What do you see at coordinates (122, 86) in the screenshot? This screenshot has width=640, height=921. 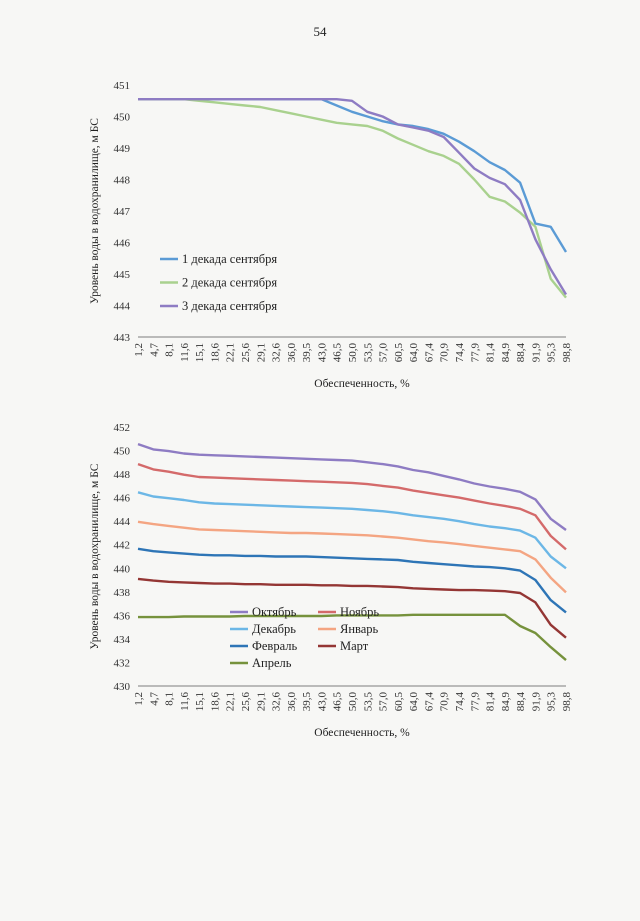 I see `y-tick-label: 451` at bounding box center [122, 86].